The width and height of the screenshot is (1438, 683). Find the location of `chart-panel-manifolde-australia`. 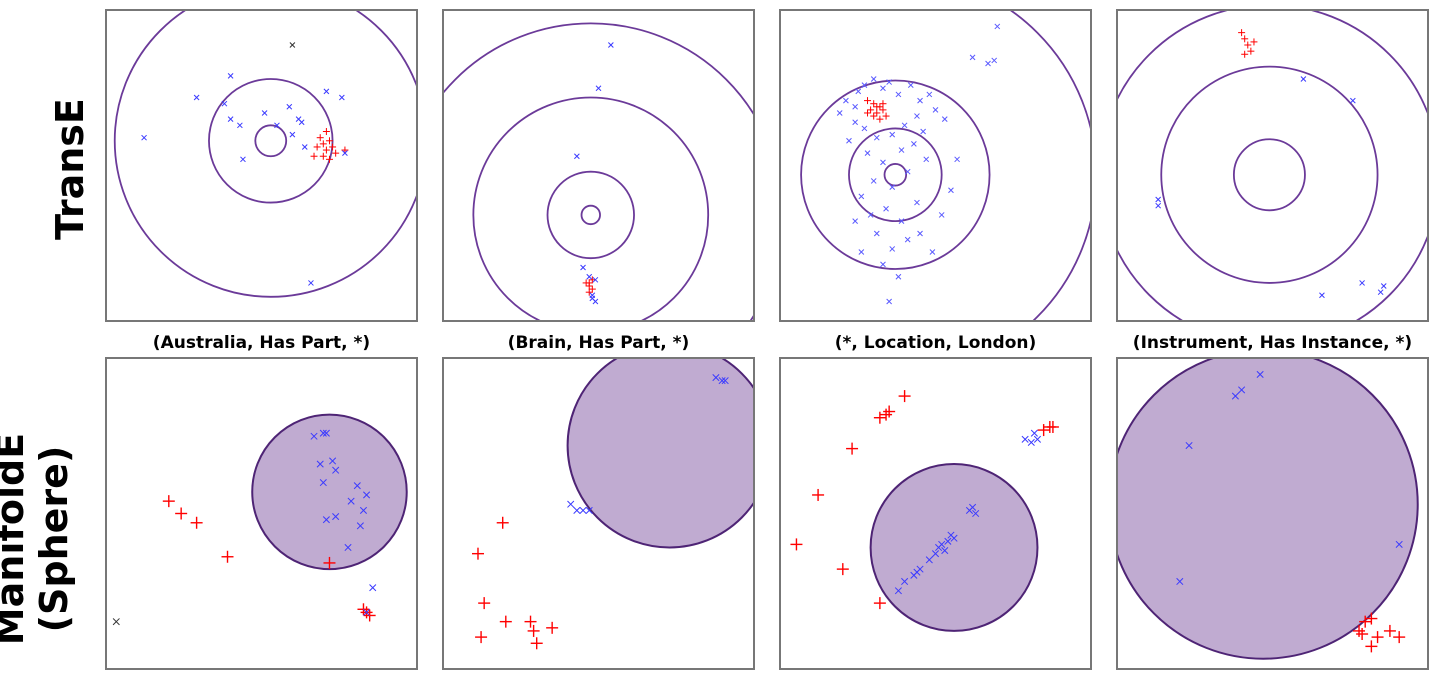

chart-panel-manifolde-australia is located at coordinates (261, 513).